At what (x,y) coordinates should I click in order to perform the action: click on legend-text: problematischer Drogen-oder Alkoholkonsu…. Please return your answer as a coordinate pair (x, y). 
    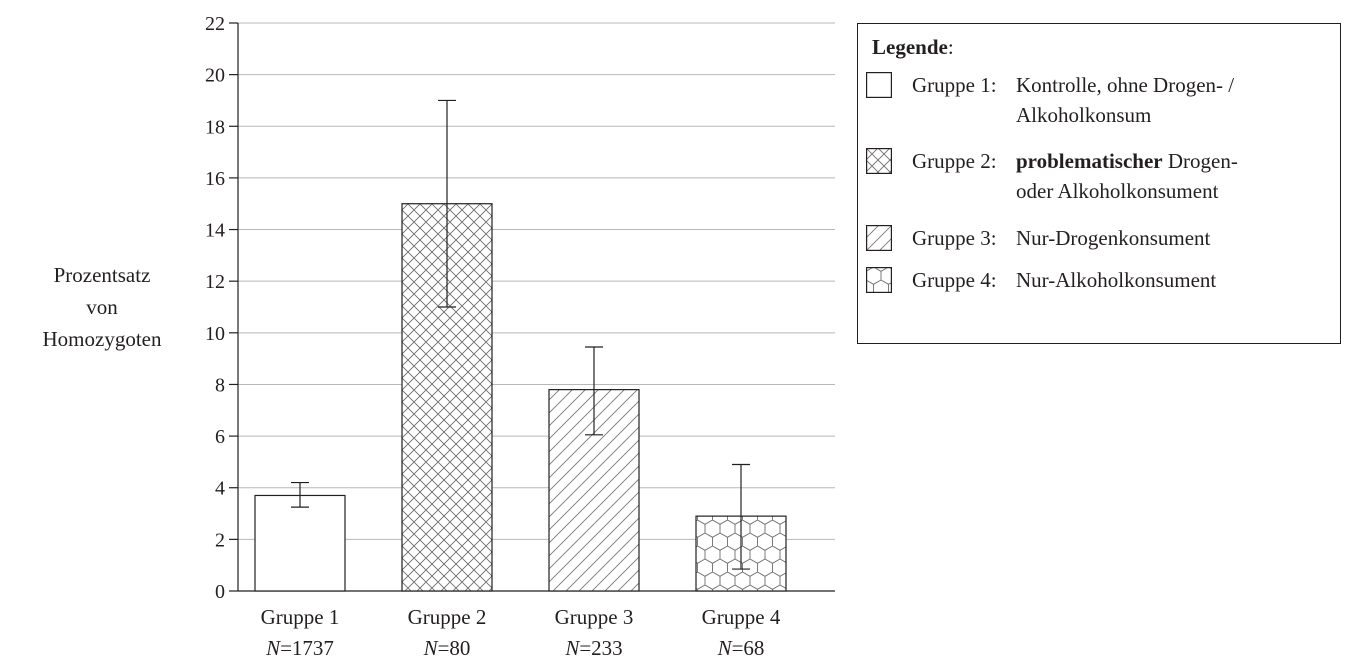
    Looking at the image, I should click on (1127, 176).